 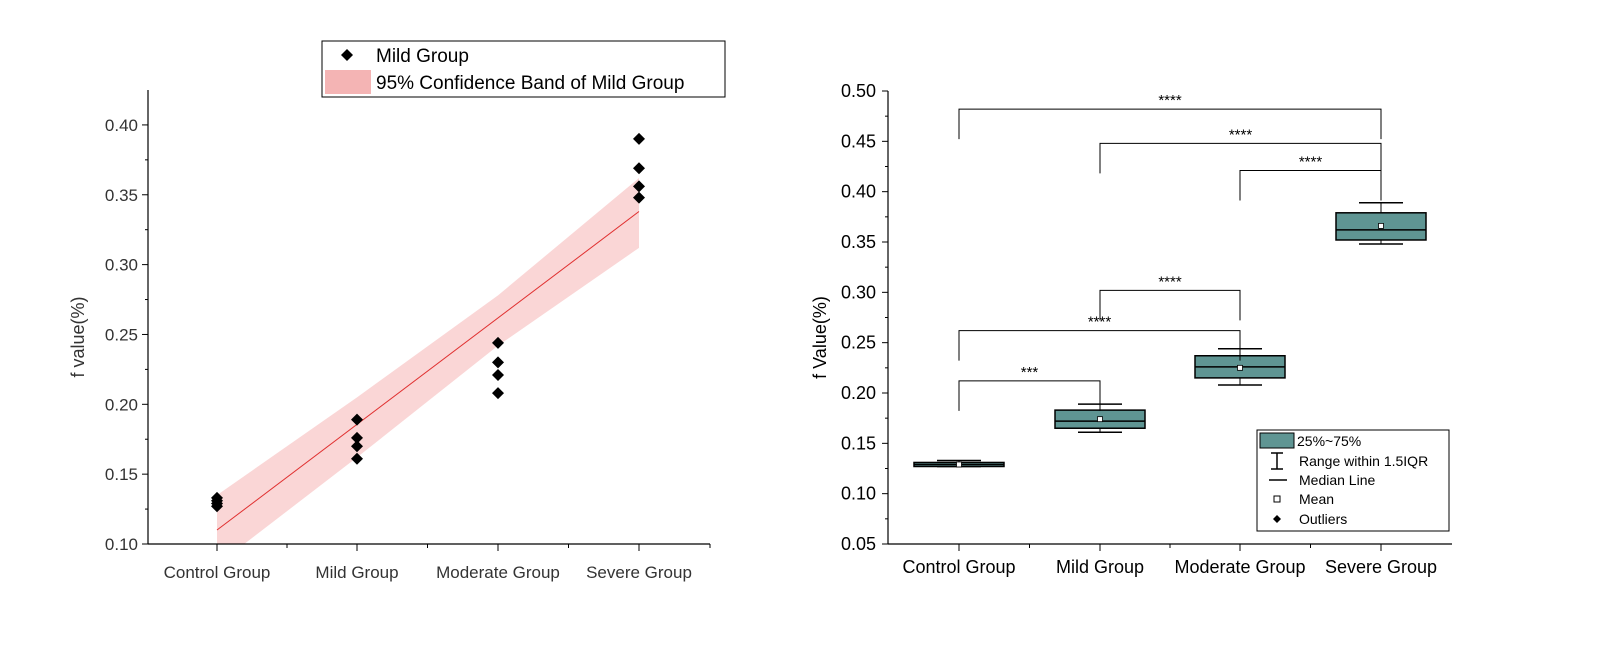 I want to click on right-x-tick-label: Mild Group, so click(x=1100, y=567).